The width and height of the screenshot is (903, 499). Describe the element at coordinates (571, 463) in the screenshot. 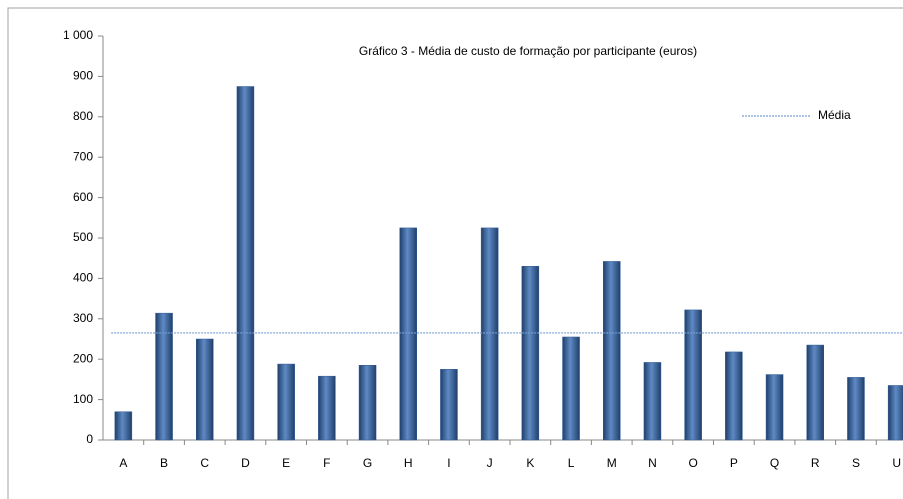

I see `x-tick-label: L` at that location.